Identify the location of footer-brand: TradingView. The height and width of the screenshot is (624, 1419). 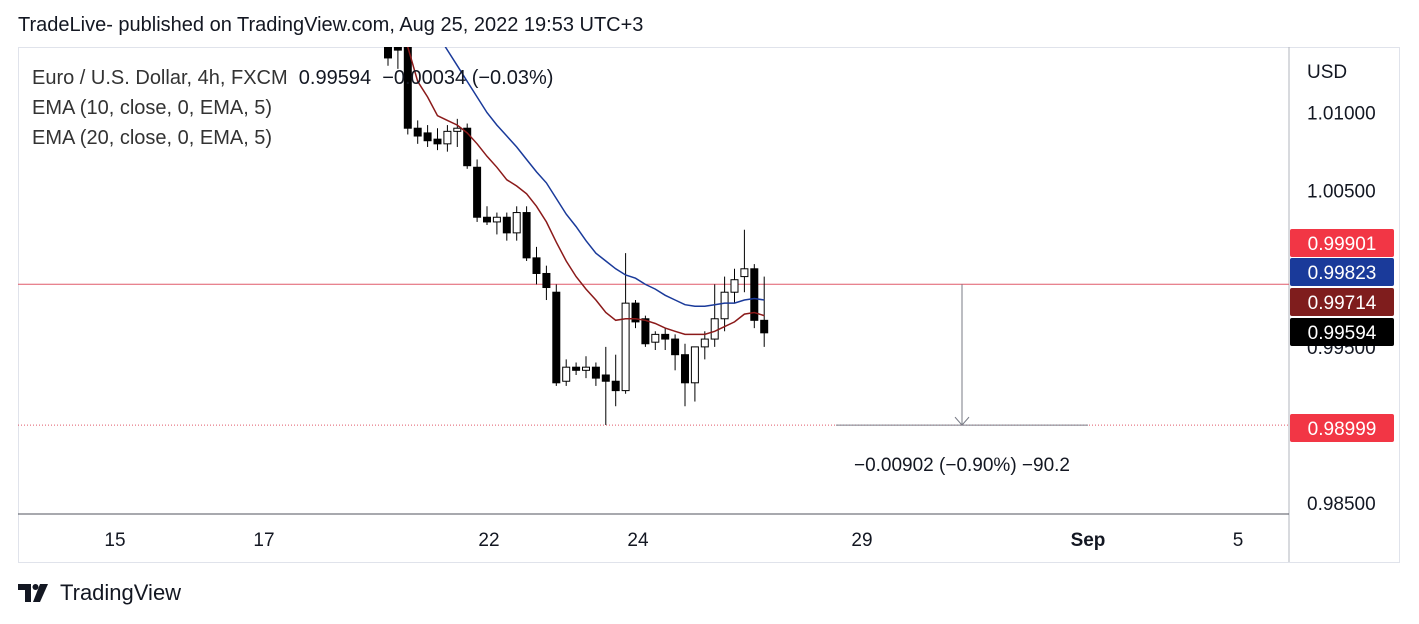
(121, 592).